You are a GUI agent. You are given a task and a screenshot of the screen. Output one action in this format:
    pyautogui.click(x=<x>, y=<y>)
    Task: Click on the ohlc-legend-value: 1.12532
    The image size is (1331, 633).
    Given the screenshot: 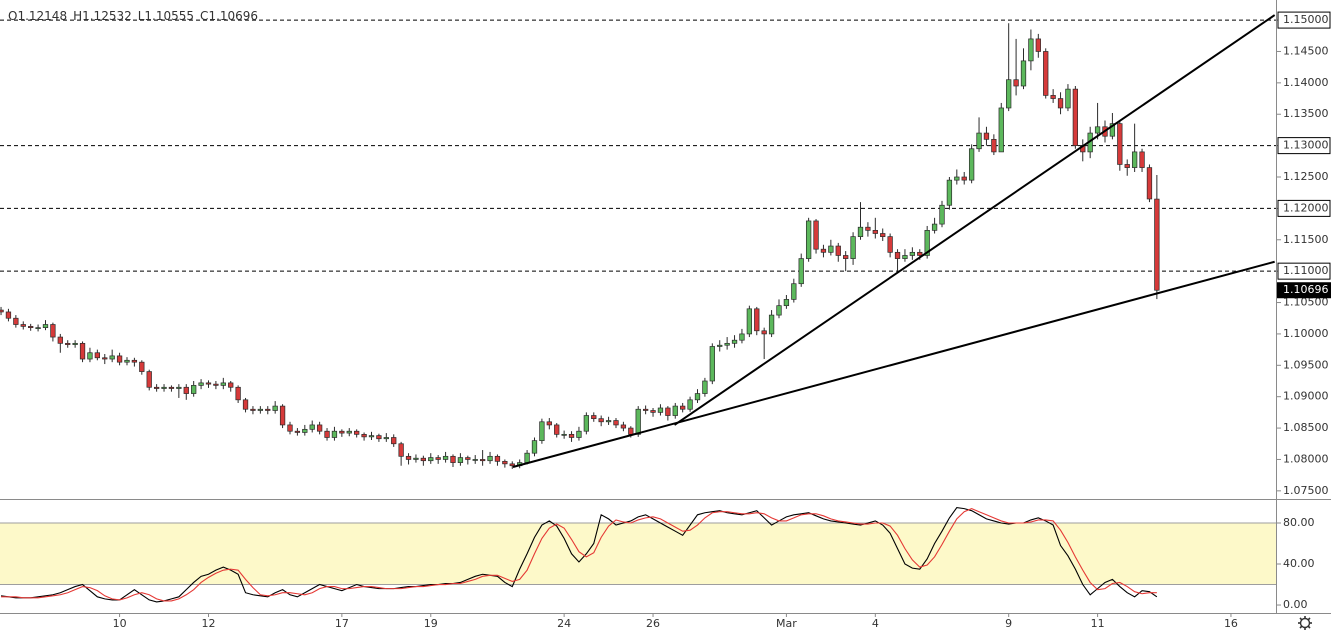 What is the action you would take?
    pyautogui.click(x=107, y=16)
    